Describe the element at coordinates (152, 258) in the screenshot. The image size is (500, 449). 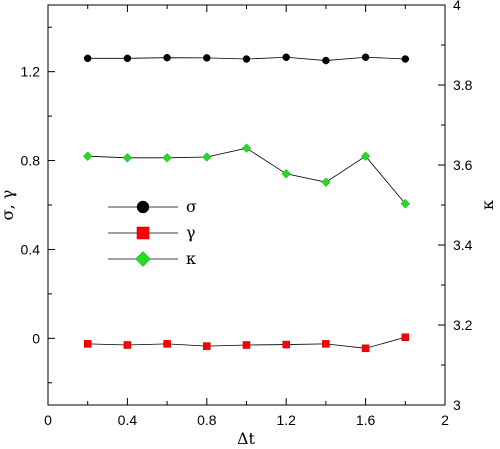
I see `legend-entry: κ` at that location.